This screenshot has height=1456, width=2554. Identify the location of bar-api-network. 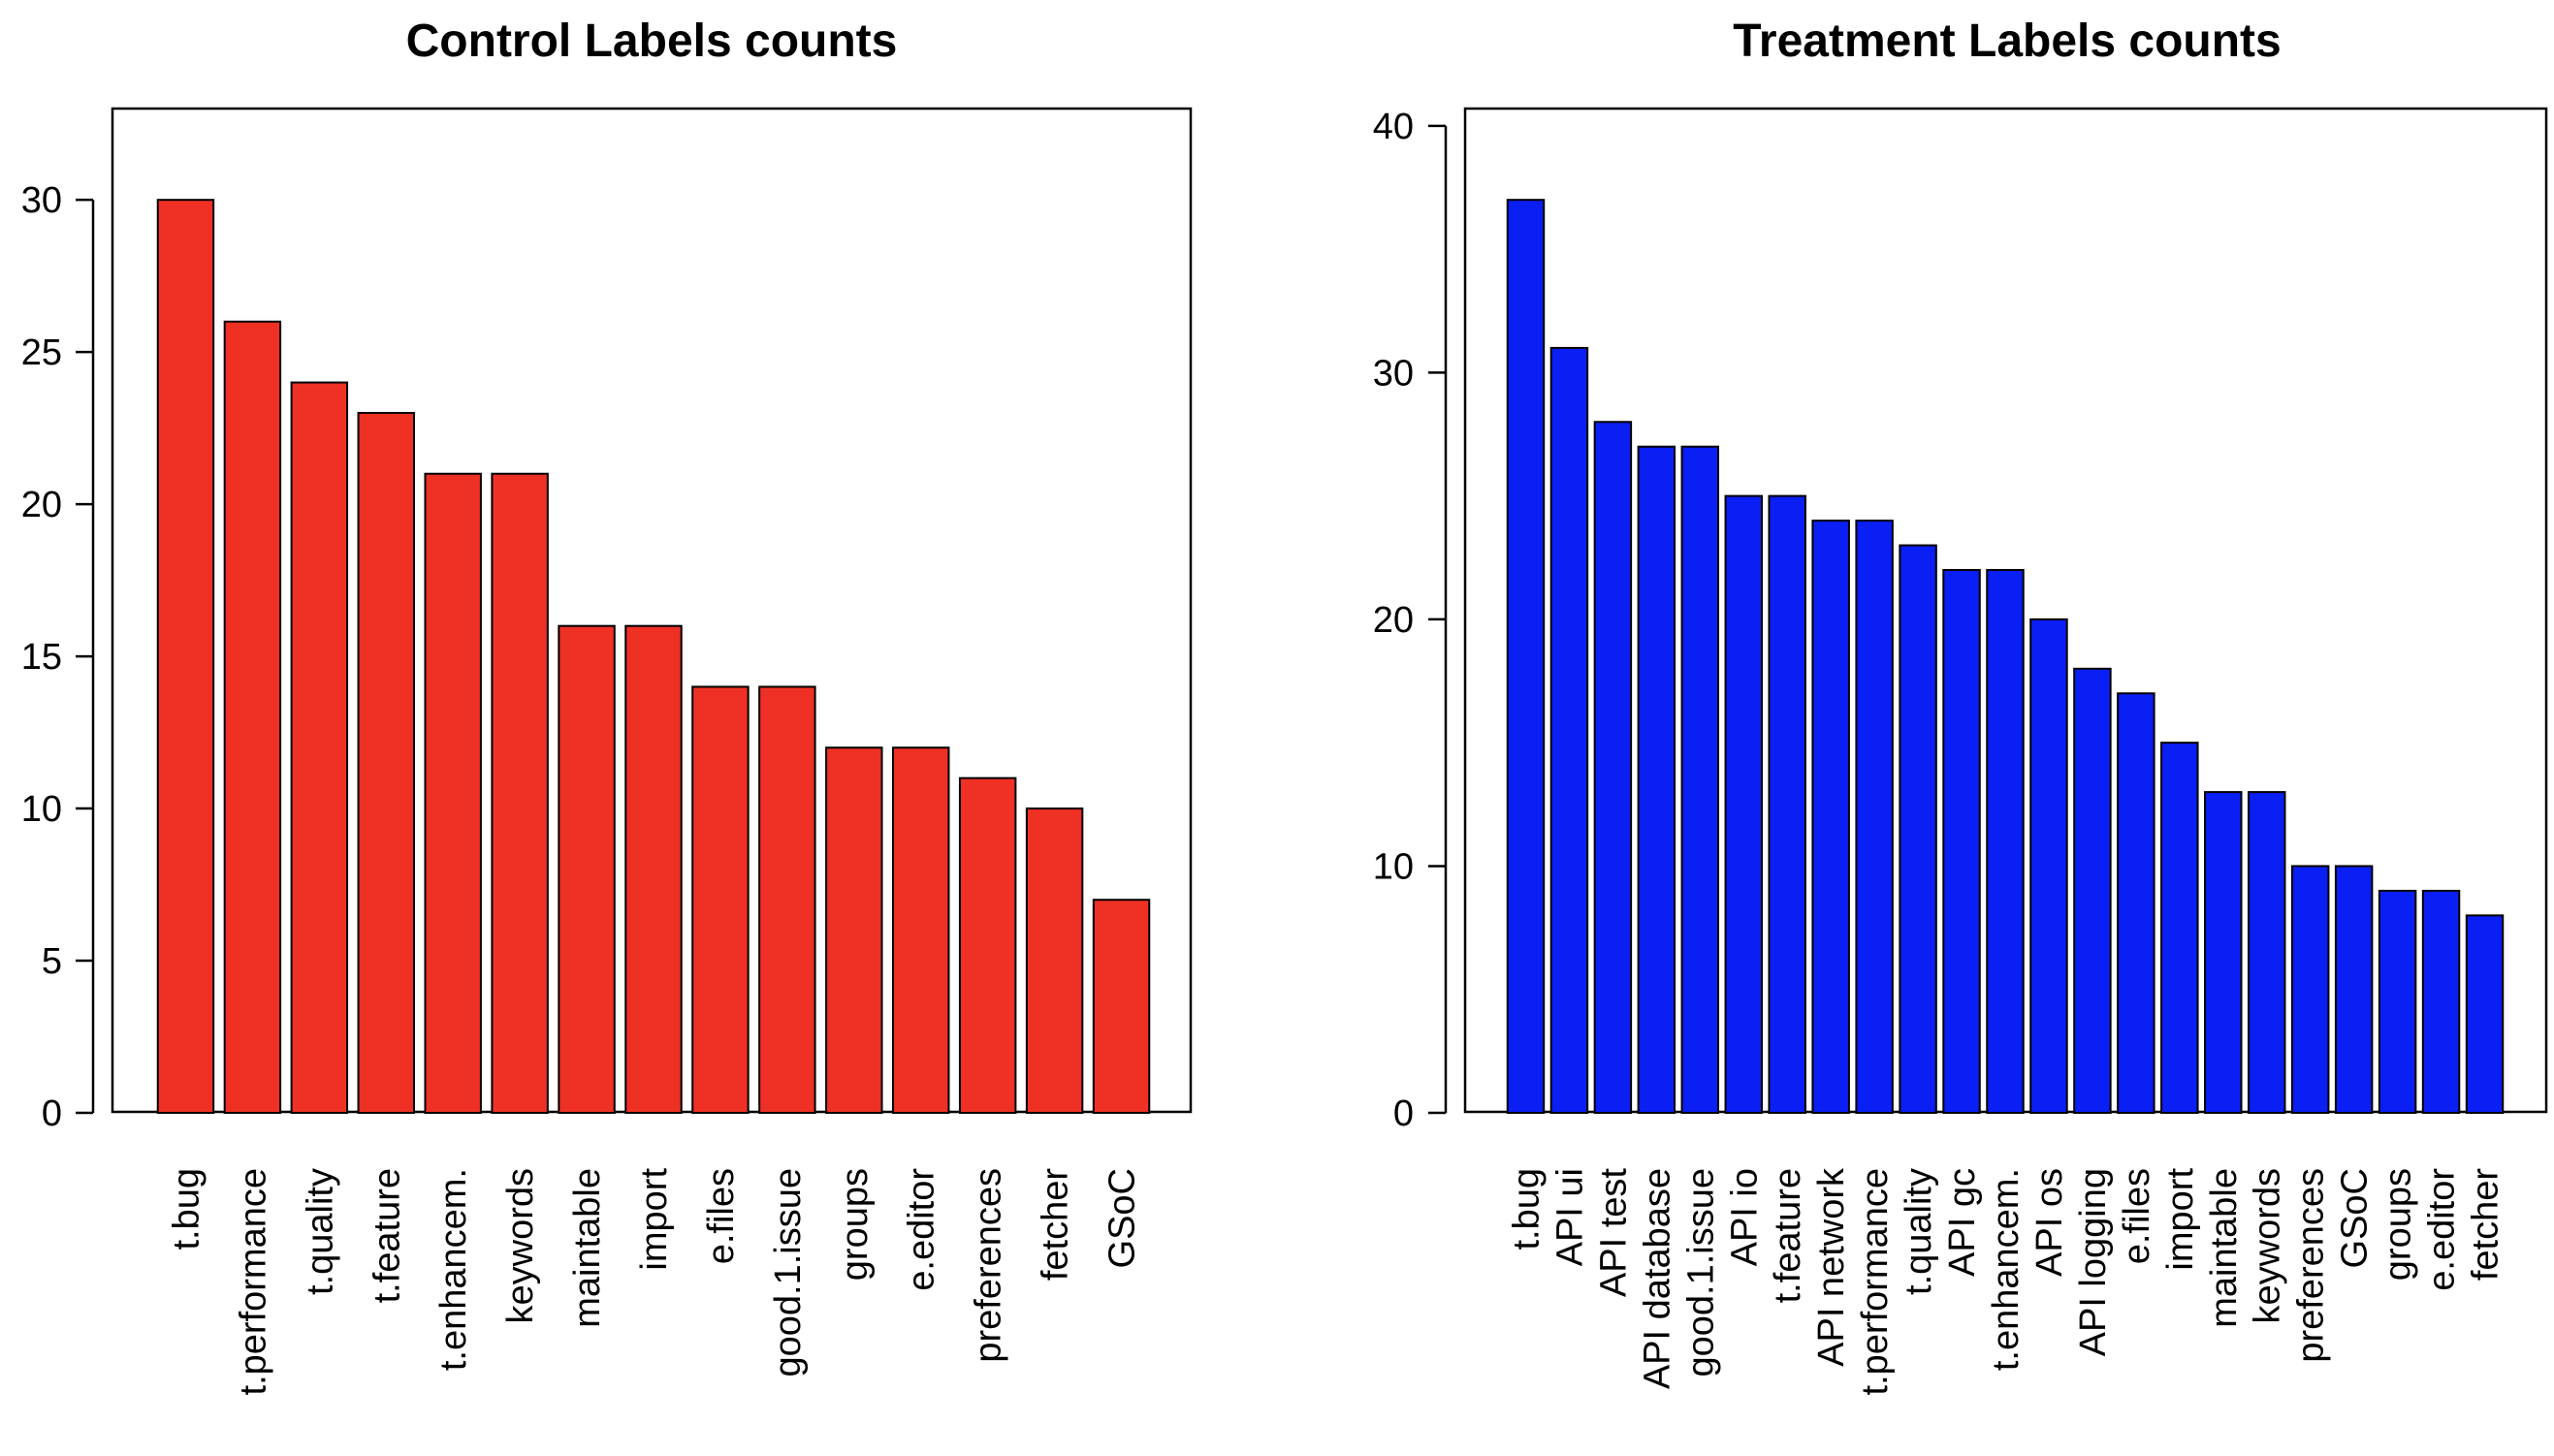
(1830, 817).